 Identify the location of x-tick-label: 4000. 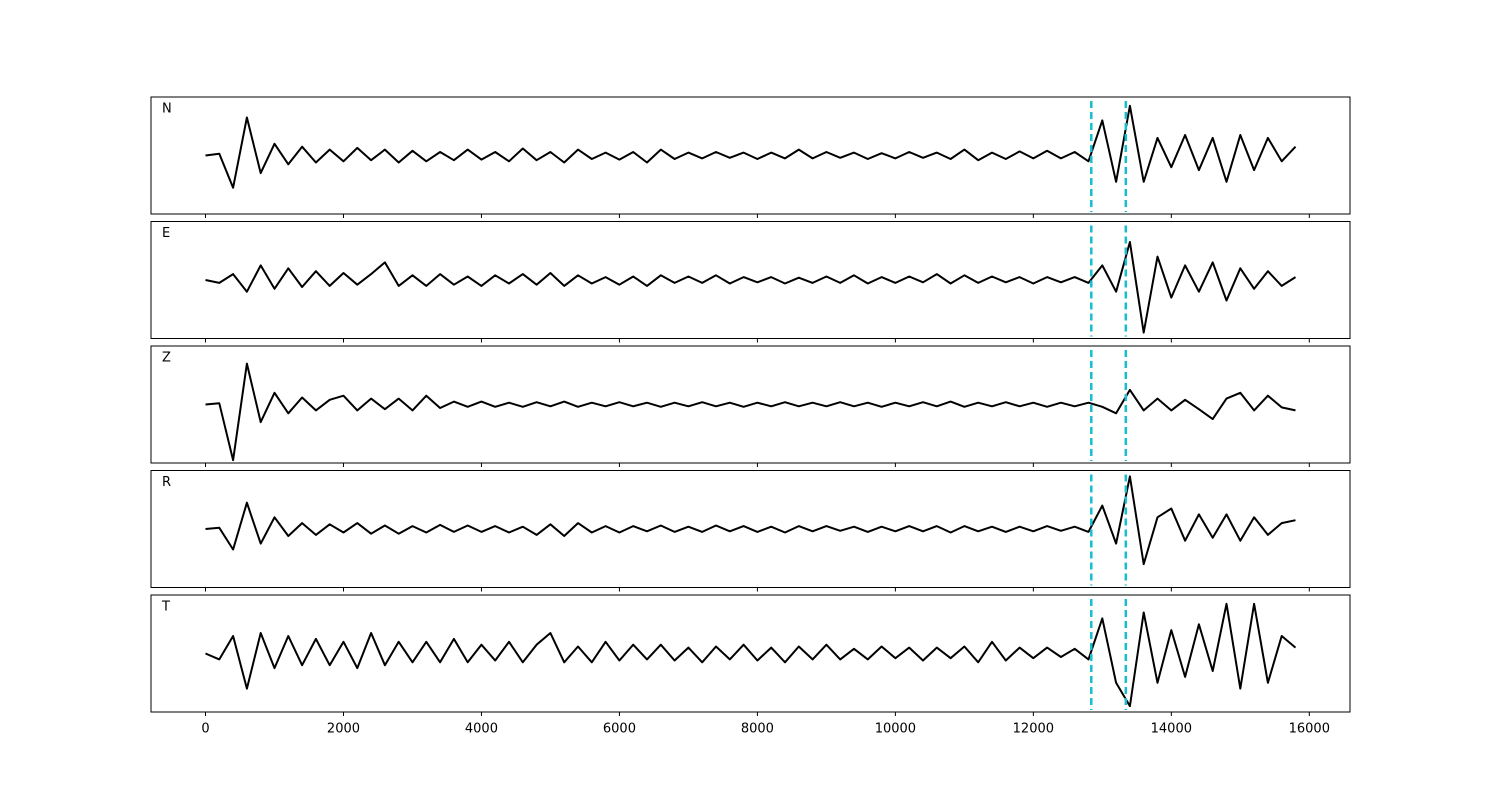
(481, 729).